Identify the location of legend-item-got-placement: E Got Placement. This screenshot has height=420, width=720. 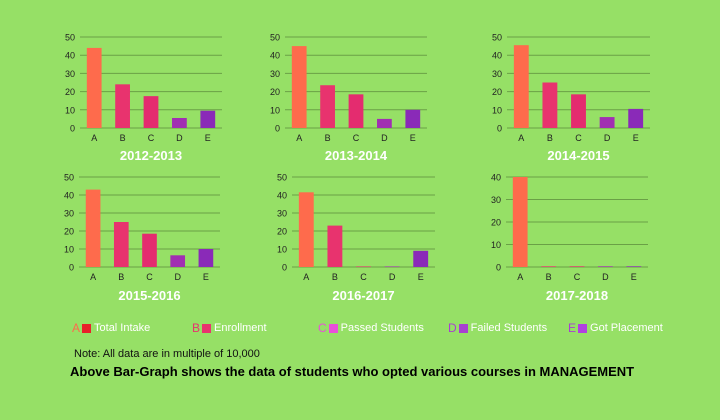
(615, 328).